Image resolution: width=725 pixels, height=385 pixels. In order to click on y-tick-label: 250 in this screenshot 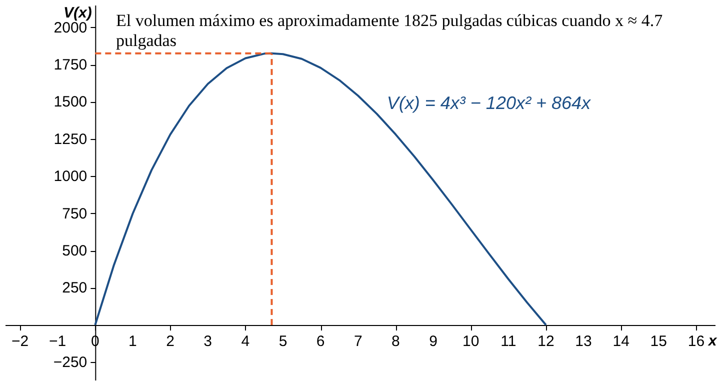, I will do `click(75, 288)`.